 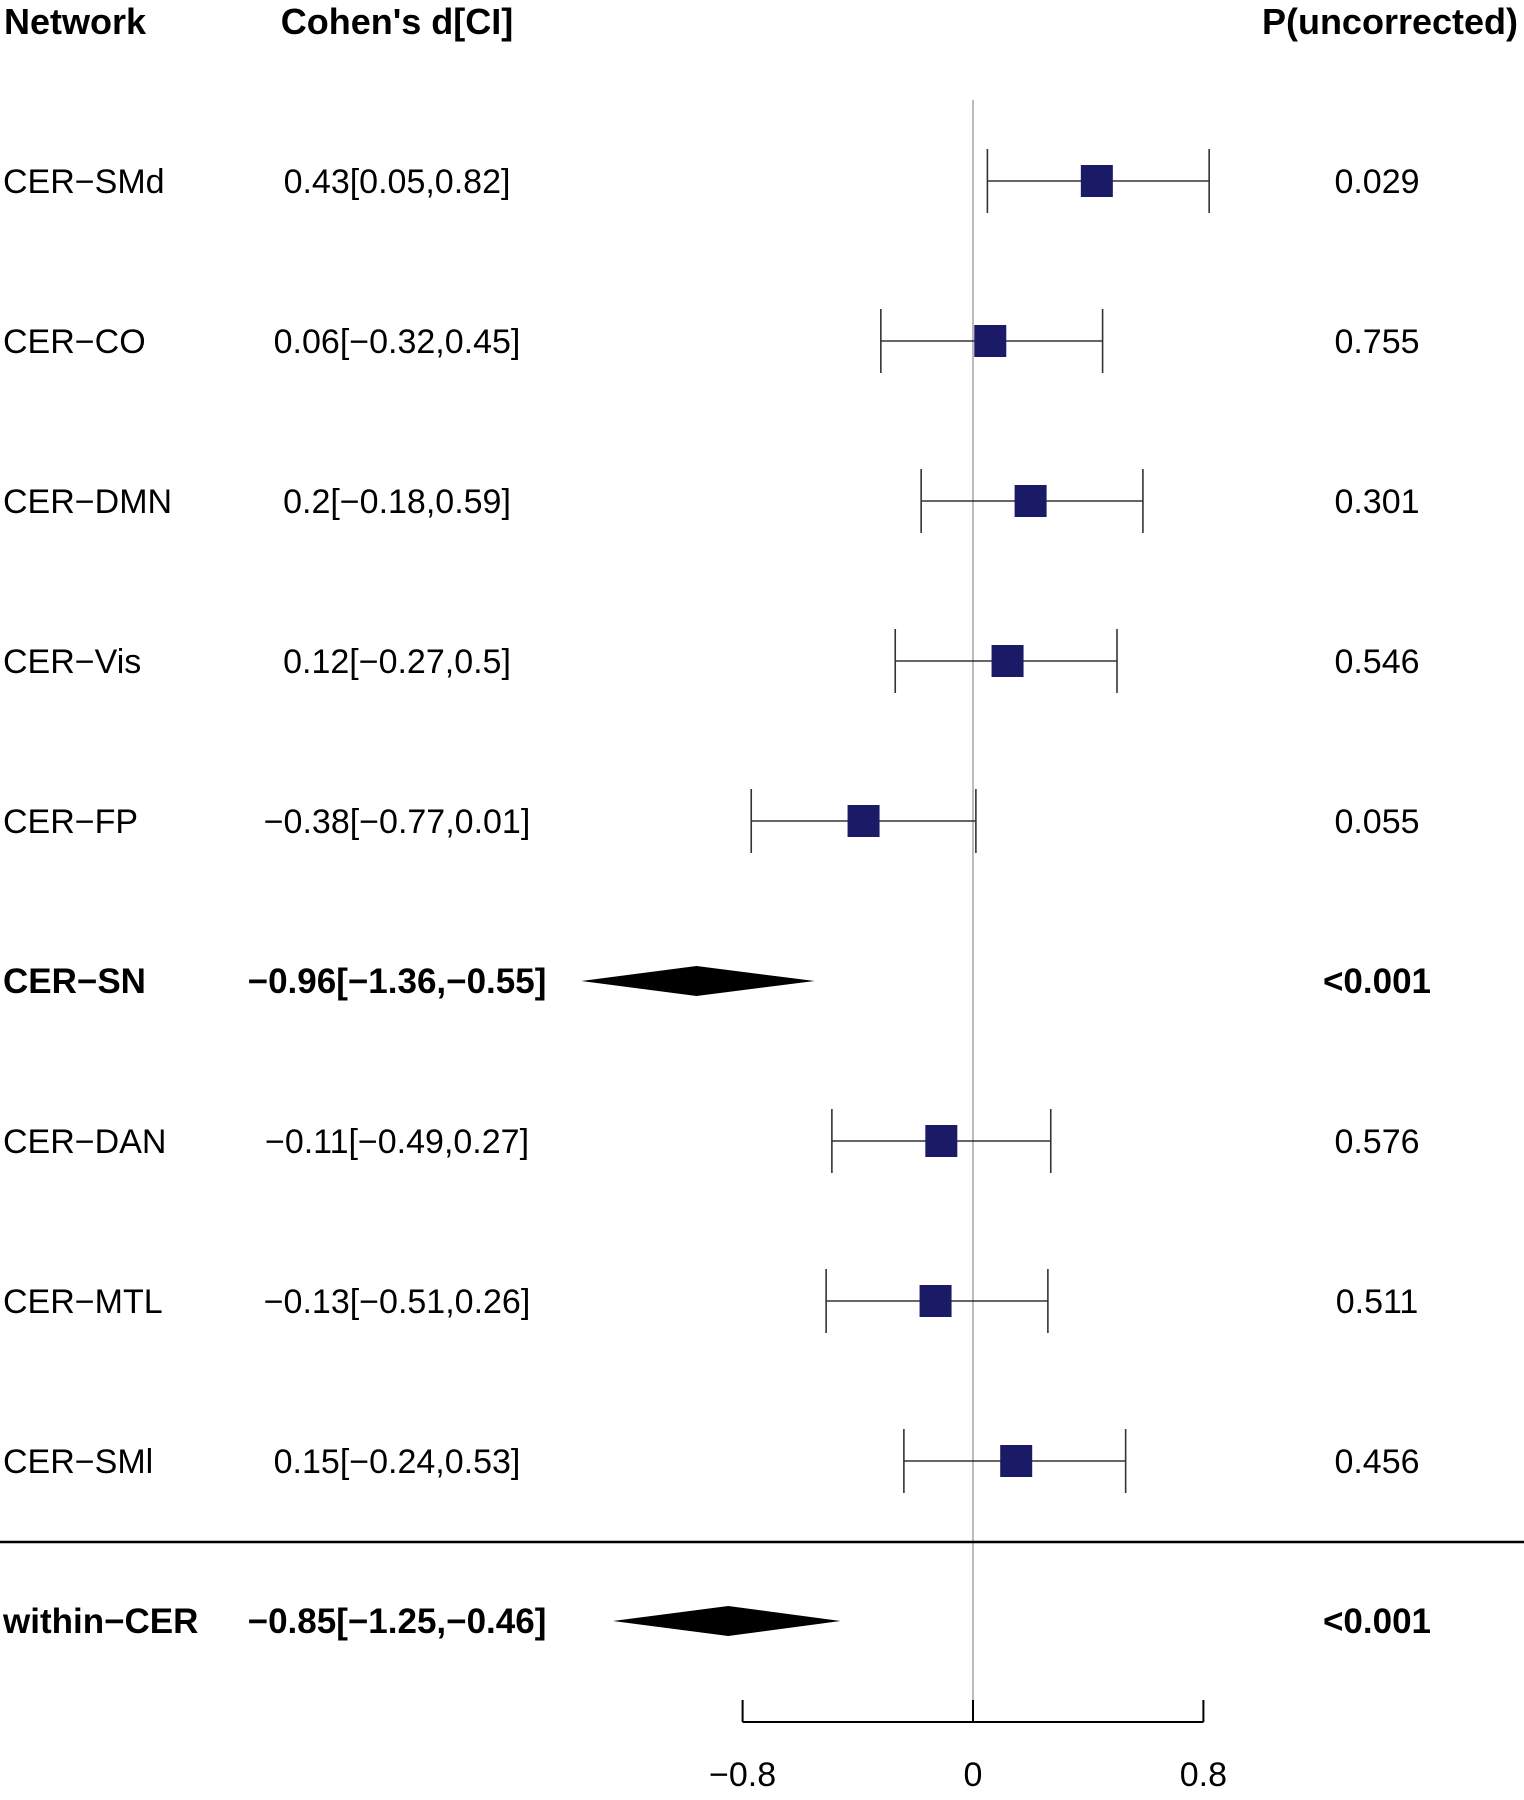 I want to click on row-effect-ci-text: 0.2[−0.18,0.59], so click(x=397, y=502).